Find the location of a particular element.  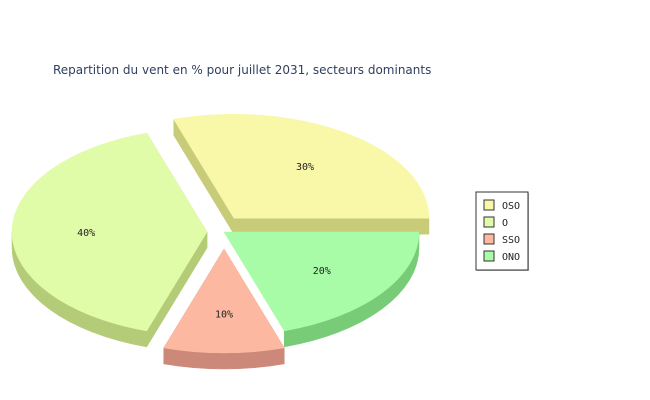

pie-slice-ono is located at coordinates (321, 281).